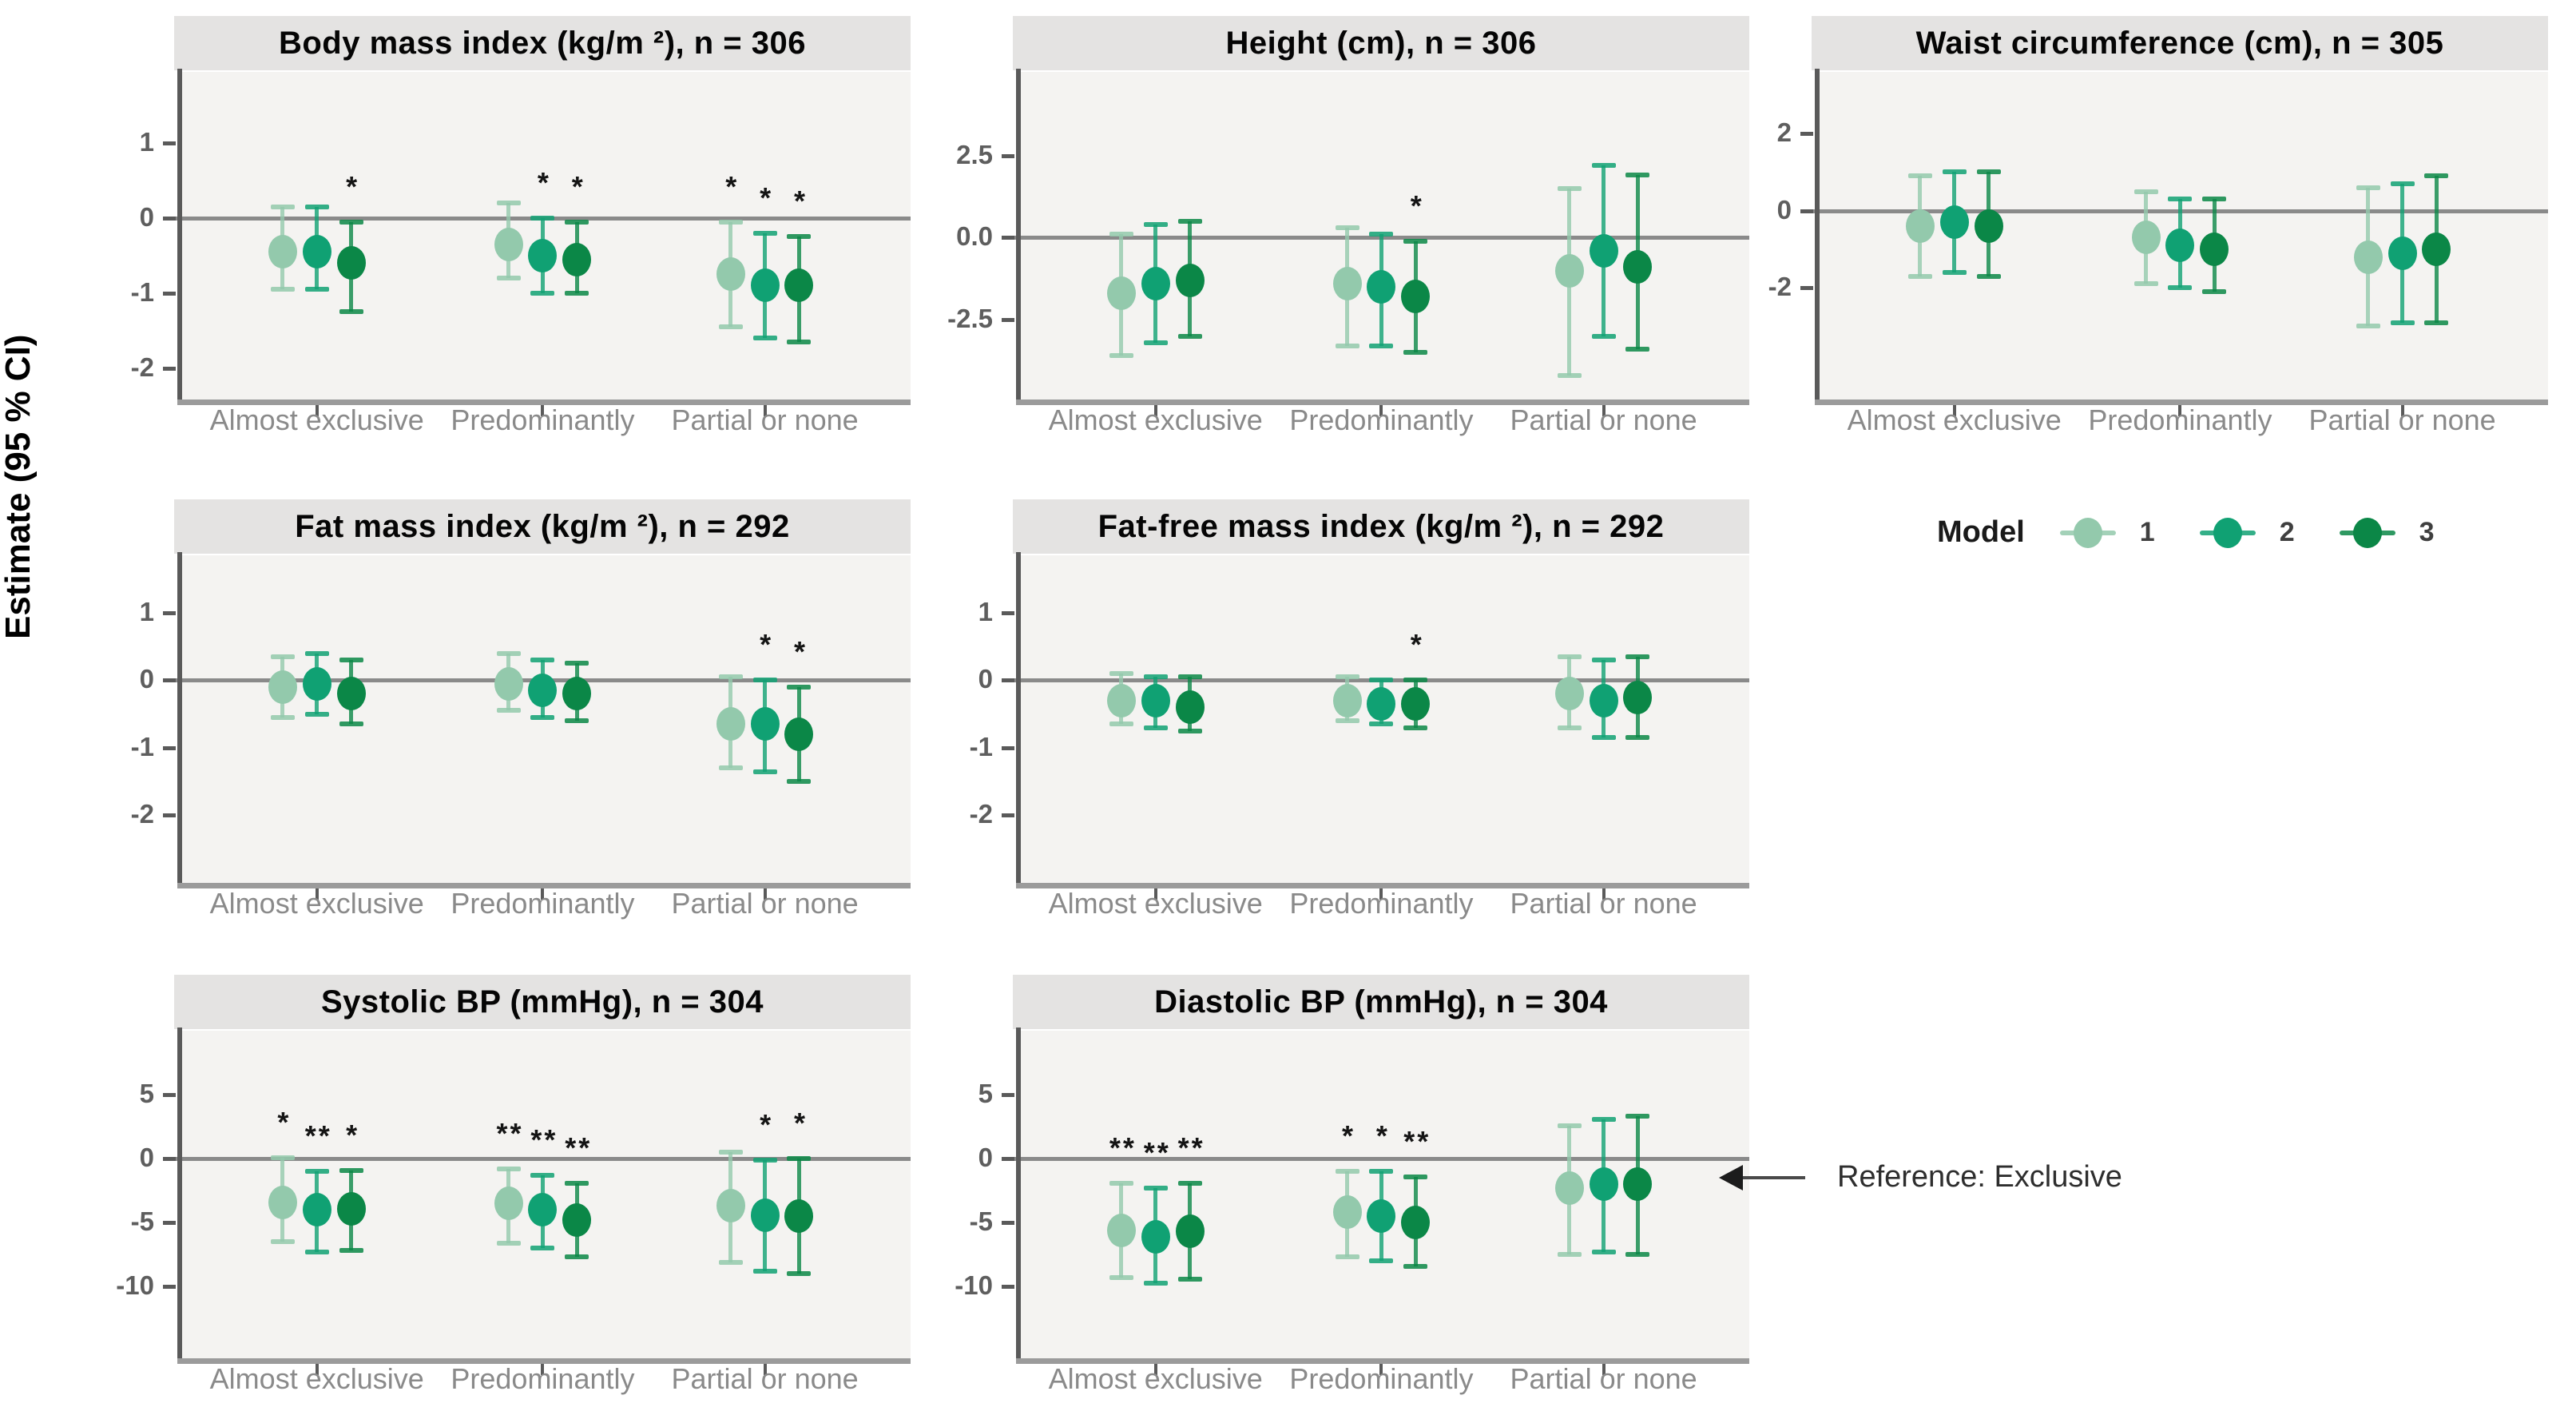 This screenshot has height=1423, width=2576. Describe the element at coordinates (1955, 420) in the screenshot. I see `x-category-label: Almost exclusive` at that location.